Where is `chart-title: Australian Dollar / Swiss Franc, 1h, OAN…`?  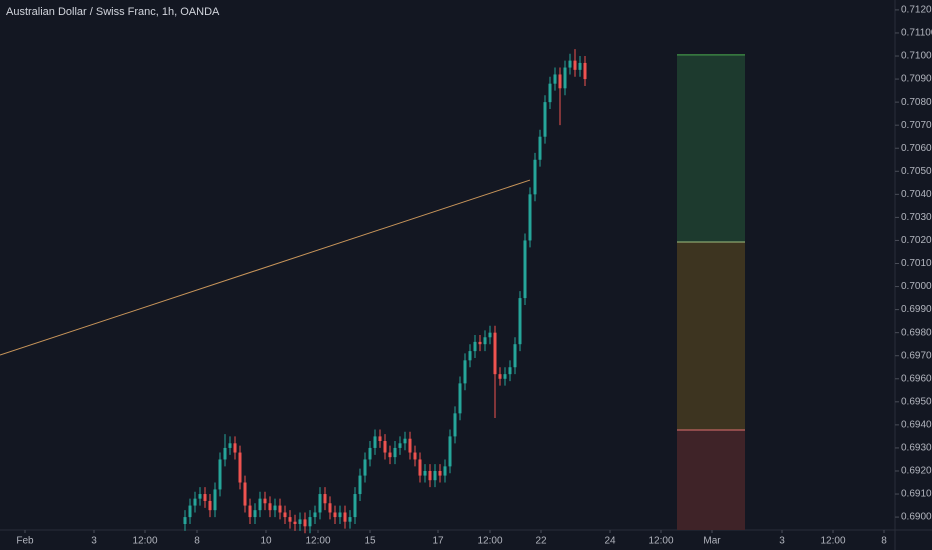
chart-title: Australian Dollar / Swiss Franc, 1h, OAN… is located at coordinates (113, 12).